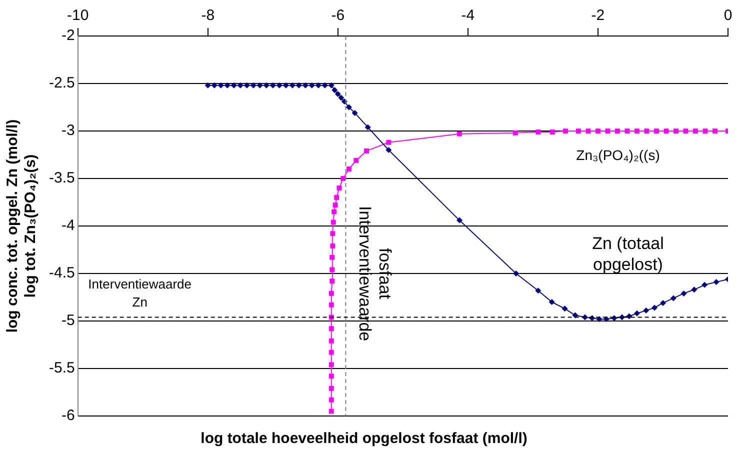  I want to click on y-tick-label: -4, so click(68, 225).